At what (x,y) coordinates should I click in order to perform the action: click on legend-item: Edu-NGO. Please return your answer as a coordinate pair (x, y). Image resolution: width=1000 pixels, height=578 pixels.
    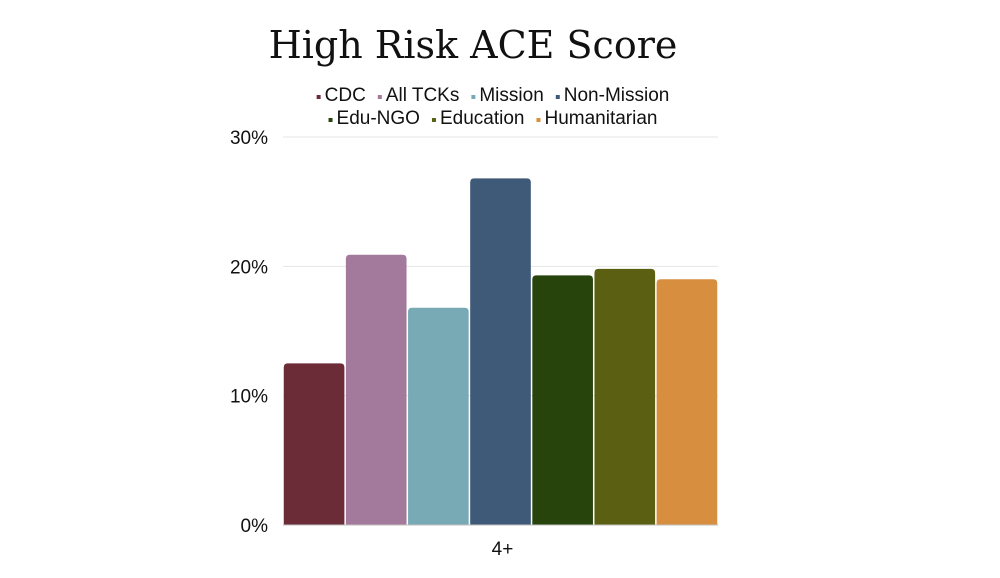
    Looking at the image, I should click on (374, 118).